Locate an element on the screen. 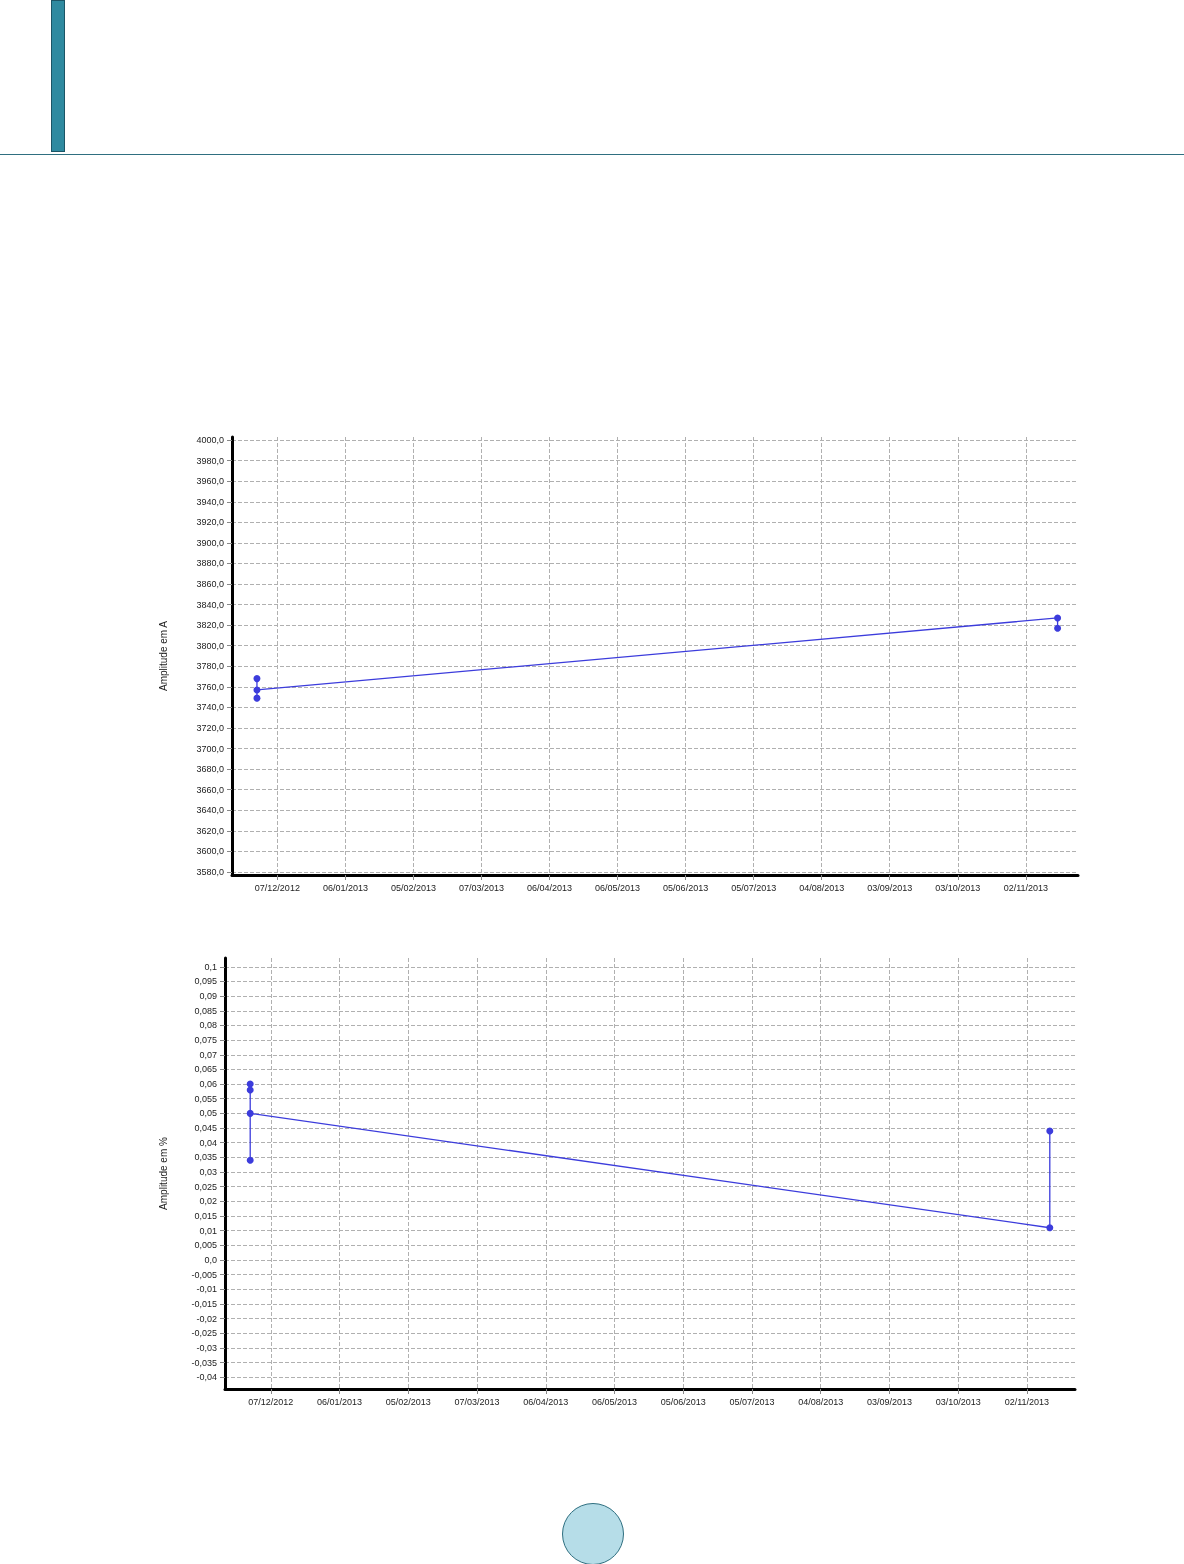 Image resolution: width=1184 pixels, height=1564 pixels. y-tick-label: 3740,0 is located at coordinates (210, 707).